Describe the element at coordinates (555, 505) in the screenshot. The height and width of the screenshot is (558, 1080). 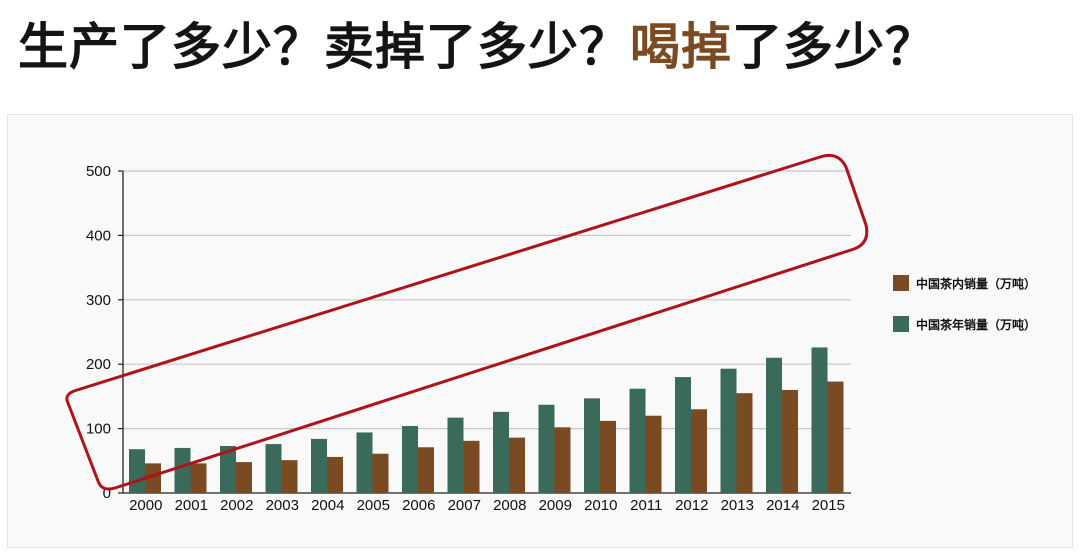
I see `x-tick-label: 2009` at that location.